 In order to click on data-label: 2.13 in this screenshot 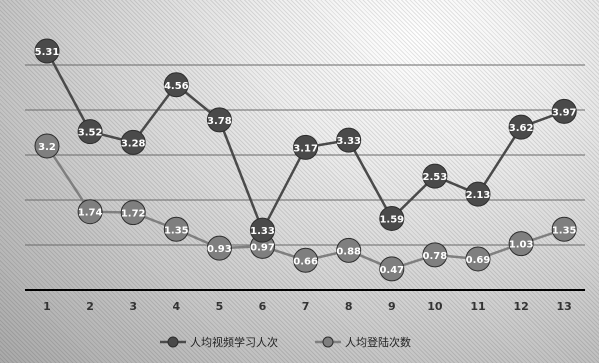, I will do `click(478, 195)`.